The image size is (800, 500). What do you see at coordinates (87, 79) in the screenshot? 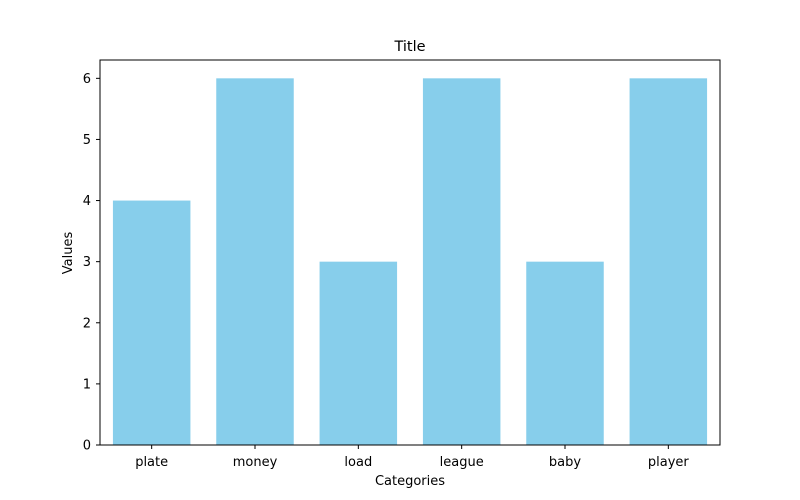
I see `y-tick-label-6: 6` at bounding box center [87, 79].